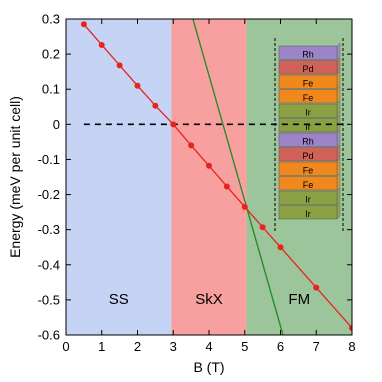 This screenshot has height=382, width=382. Describe the element at coordinates (137, 346) in the screenshot. I see `x-tick-label: 2` at that location.